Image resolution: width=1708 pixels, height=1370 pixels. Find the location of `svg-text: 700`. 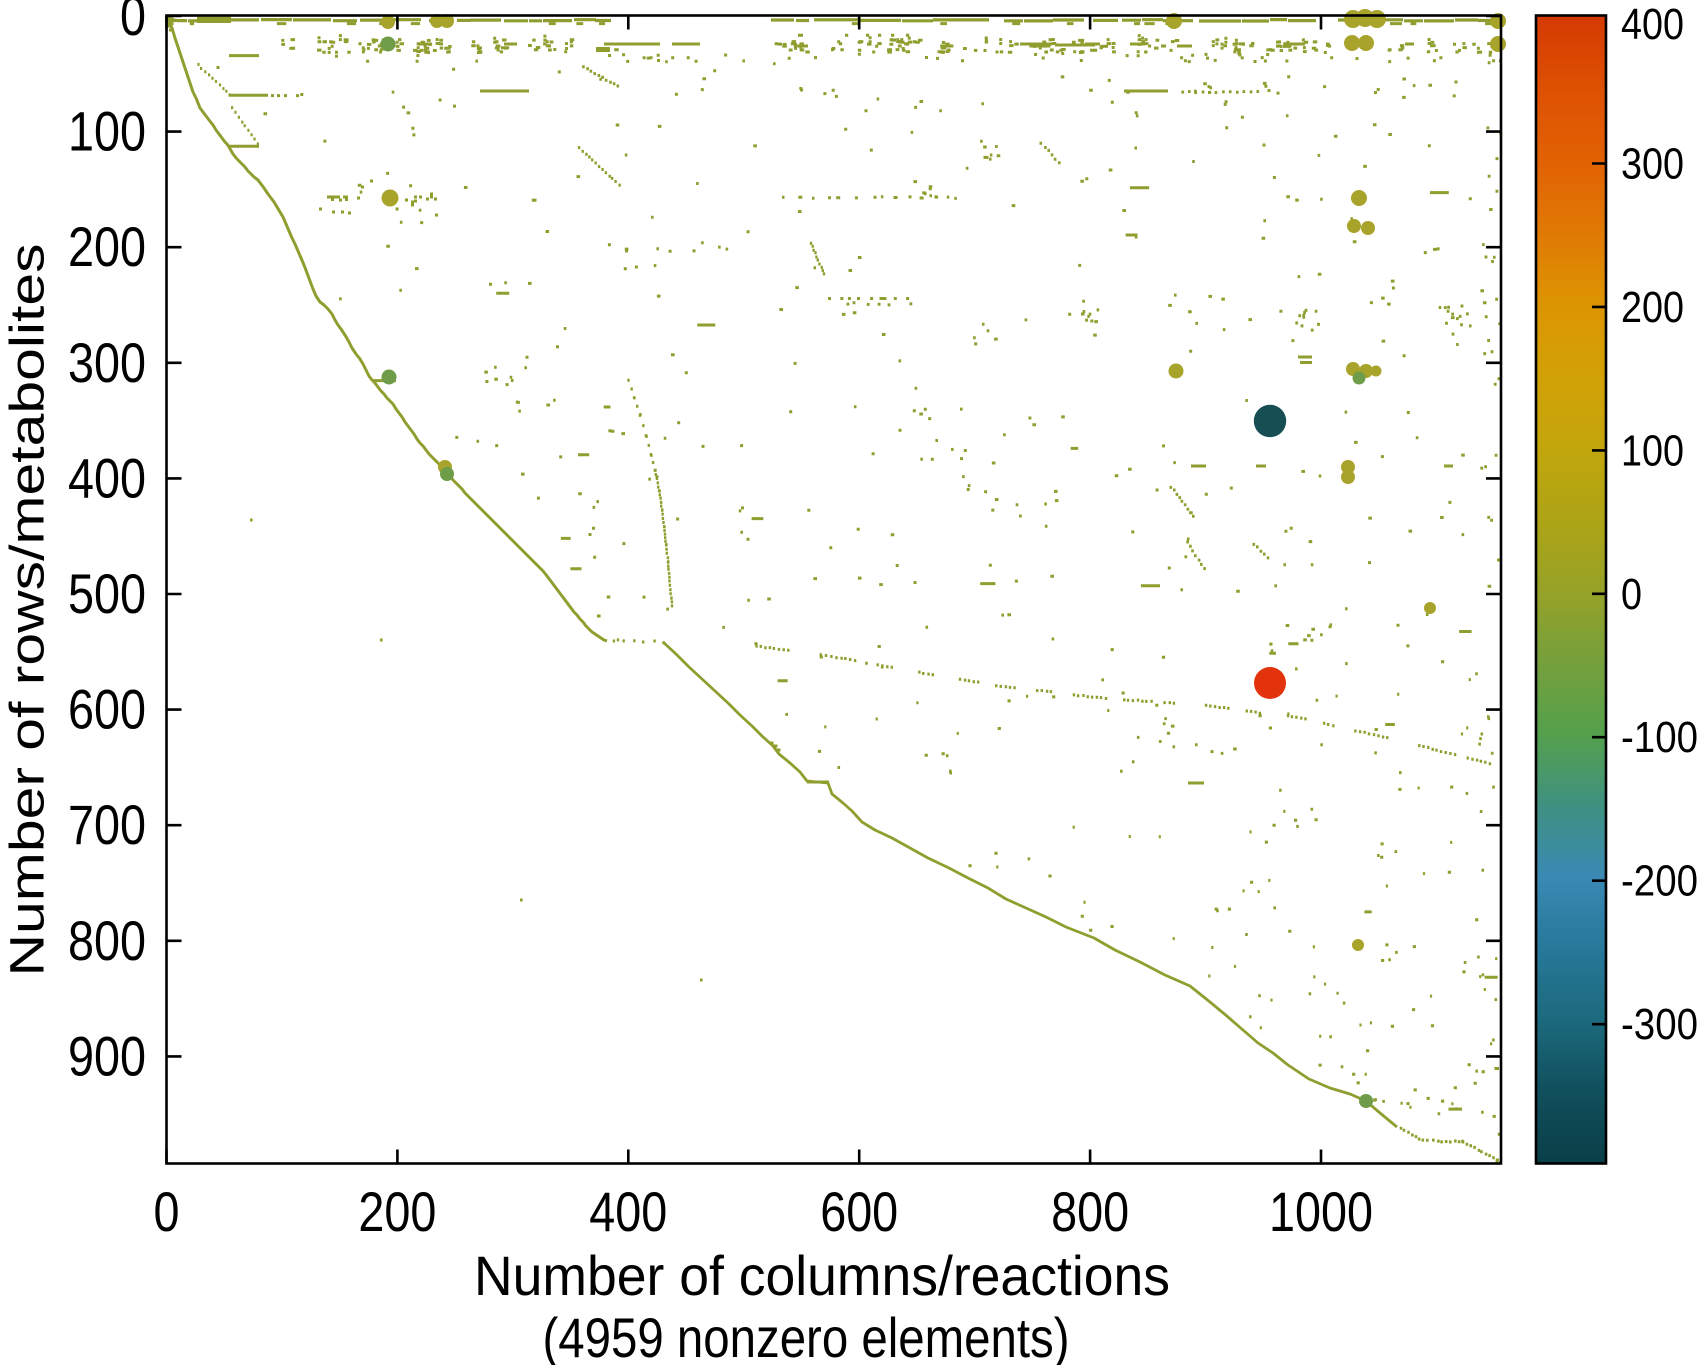

svg-text: 700 is located at coordinates (107, 824).